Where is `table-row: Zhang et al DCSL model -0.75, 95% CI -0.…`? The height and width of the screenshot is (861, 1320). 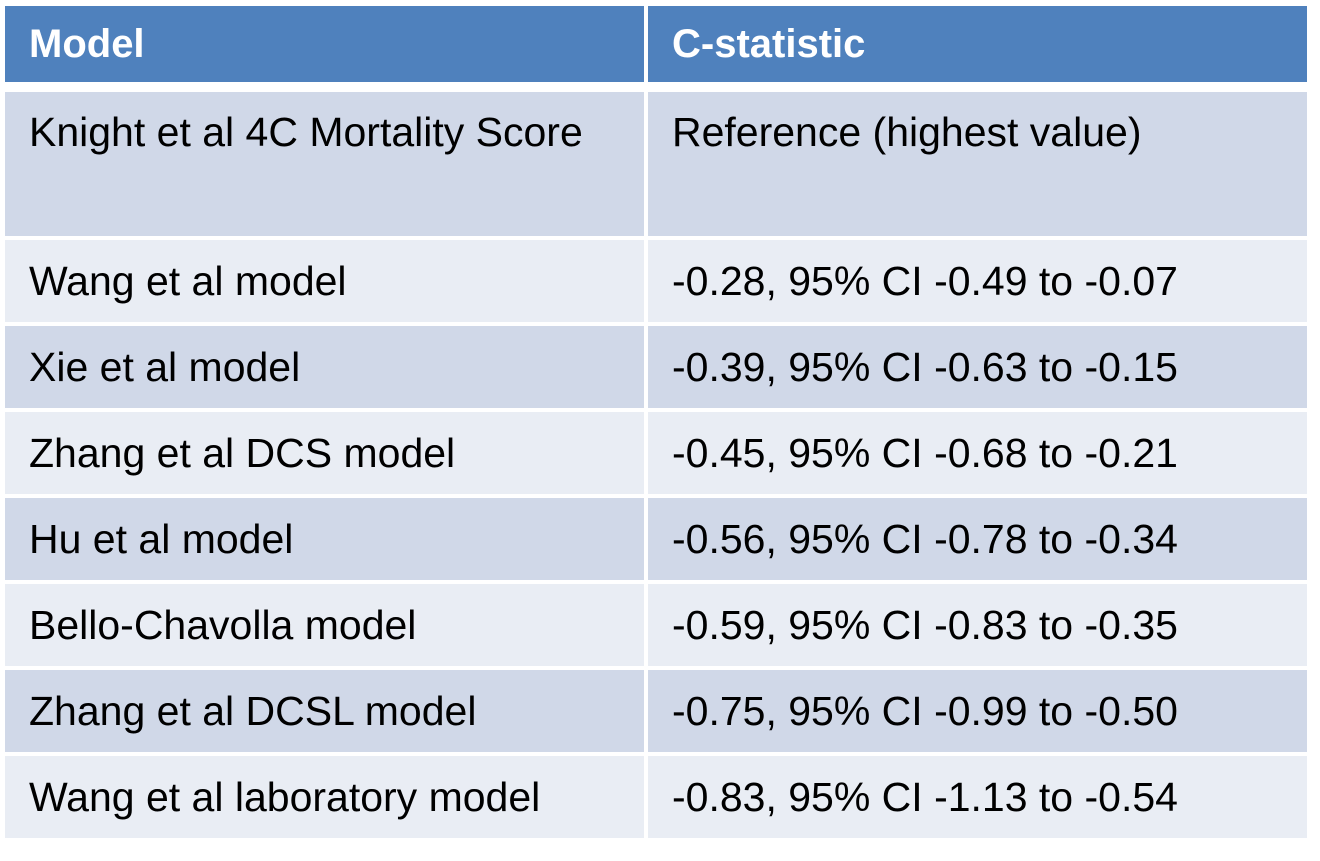 table-row: Zhang et al DCSL model -0.75, 95% CI -0.… is located at coordinates (656, 713).